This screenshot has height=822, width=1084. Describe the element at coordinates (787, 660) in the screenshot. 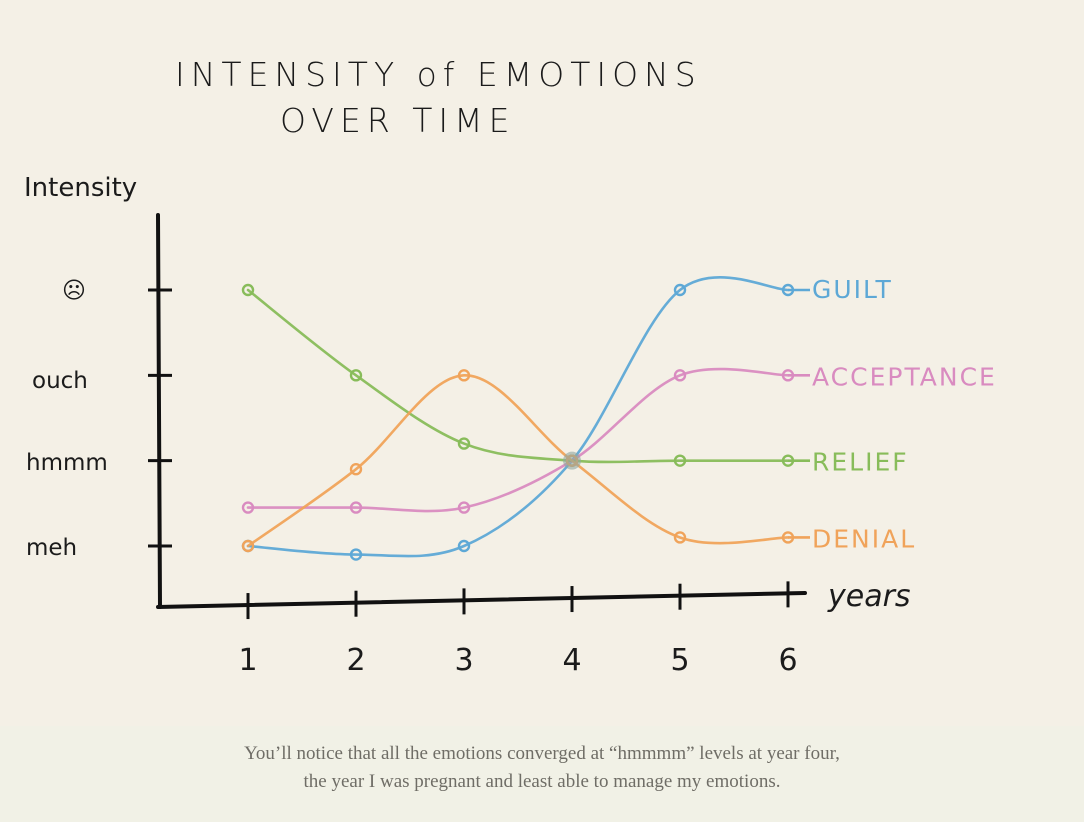

I see `x-tick-label: 6` at that location.